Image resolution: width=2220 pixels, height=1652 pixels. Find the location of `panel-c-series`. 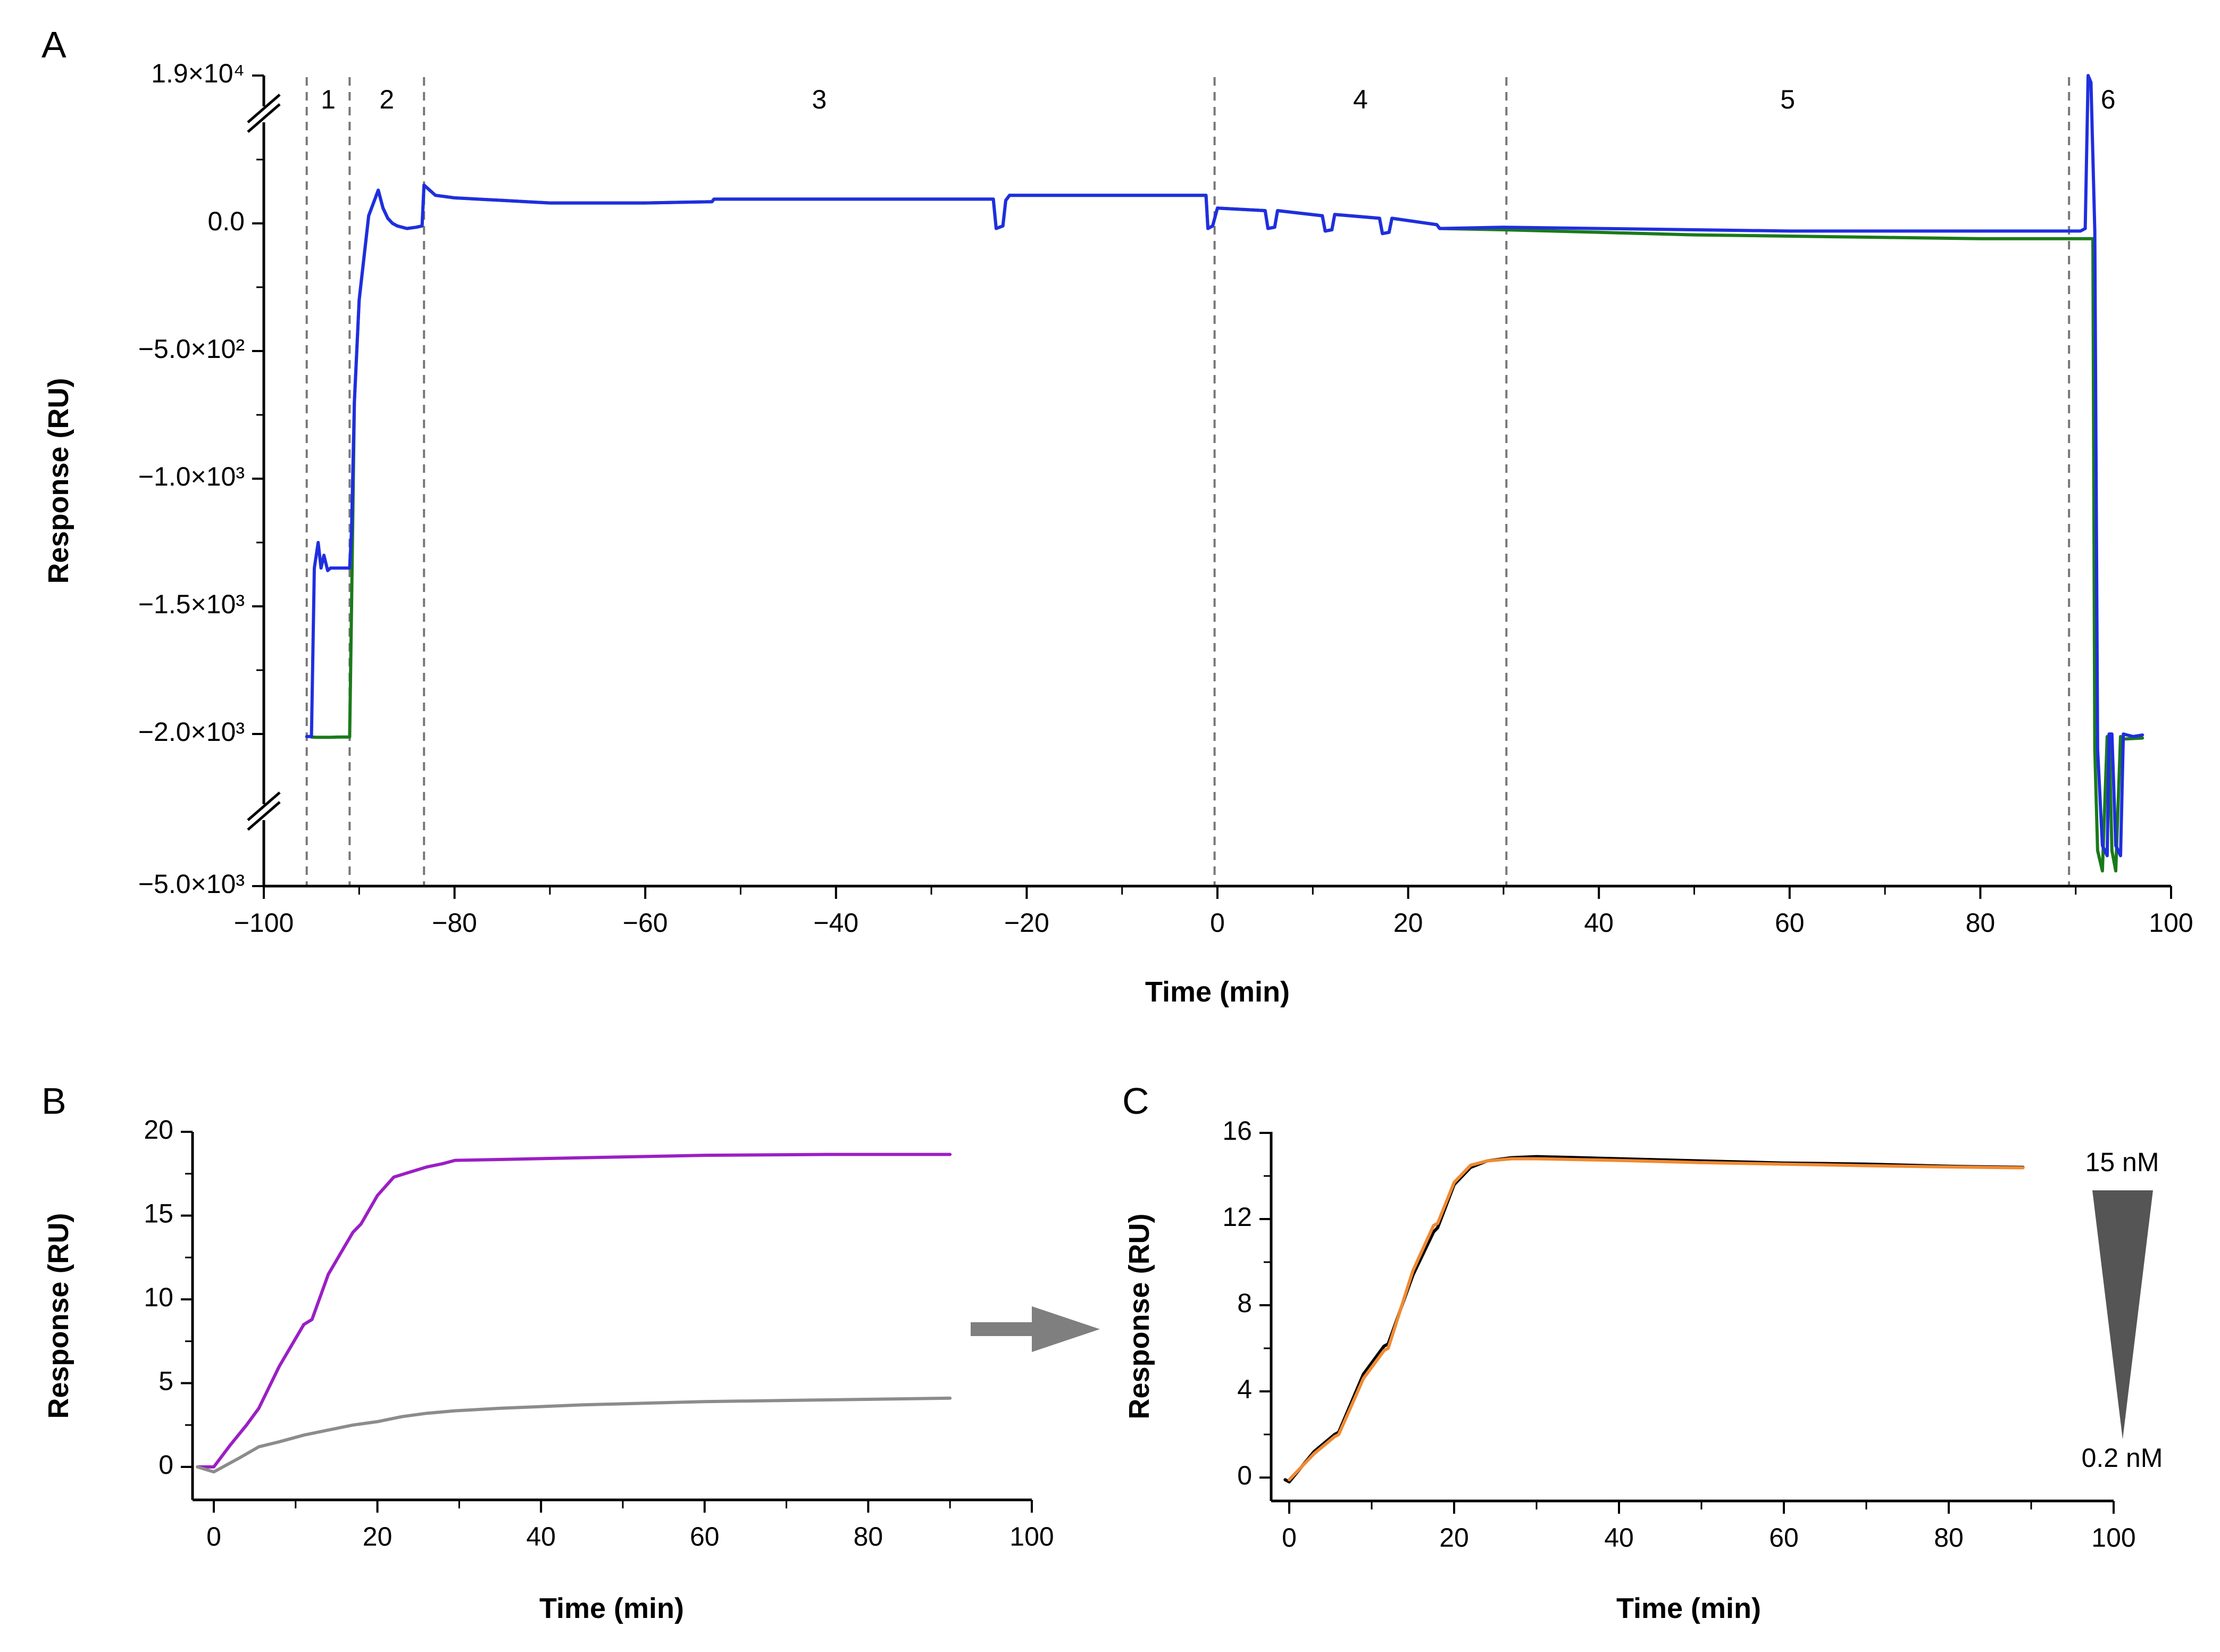

panel-c-series is located at coordinates (1654, 1319).